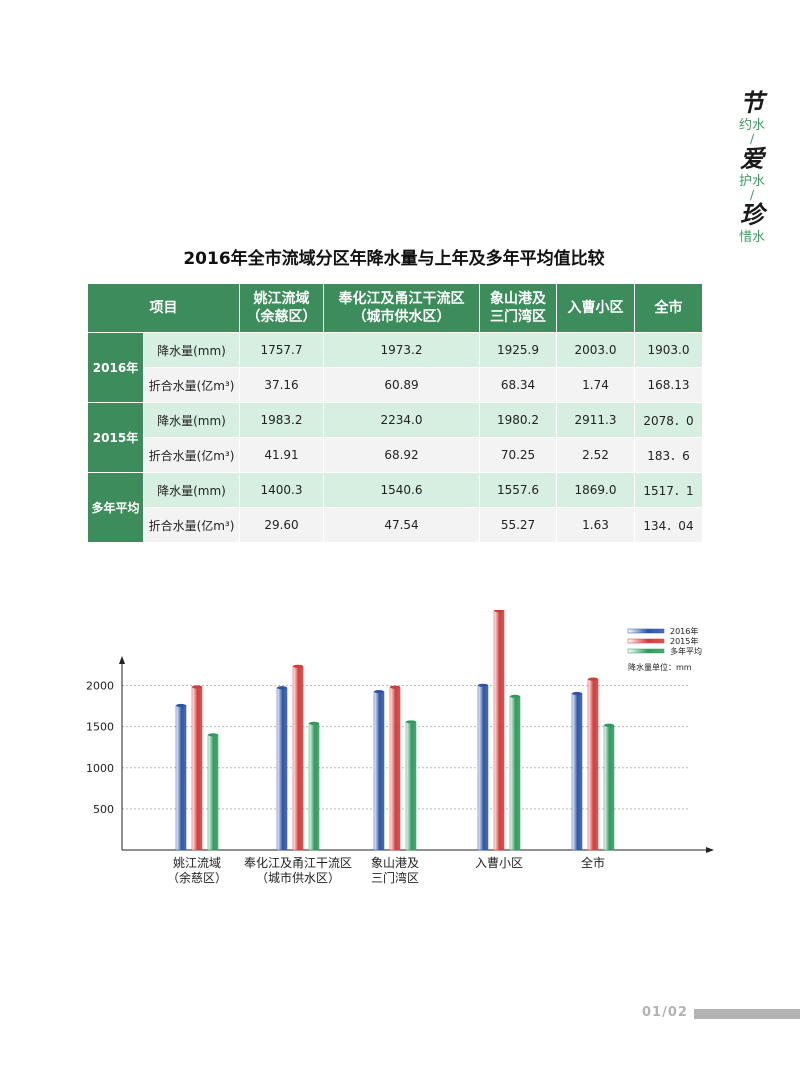 The height and width of the screenshot is (1092, 800). I want to click on x-tick-label: 三门湾区, so click(395, 877).